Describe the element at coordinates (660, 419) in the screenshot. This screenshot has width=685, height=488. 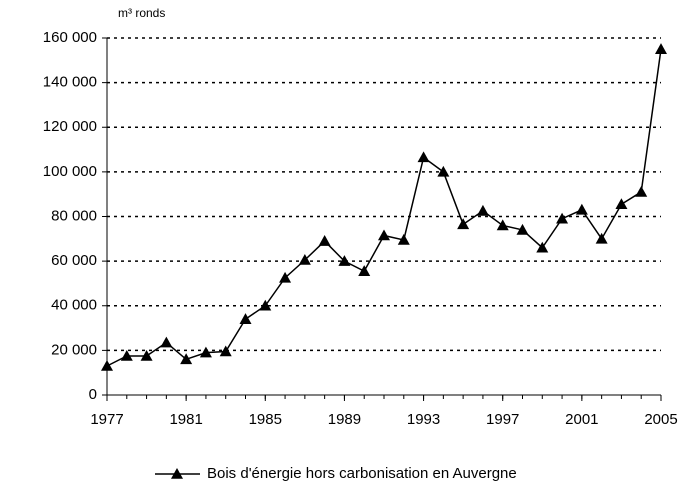
I see `x-tick-label: 2005` at that location.